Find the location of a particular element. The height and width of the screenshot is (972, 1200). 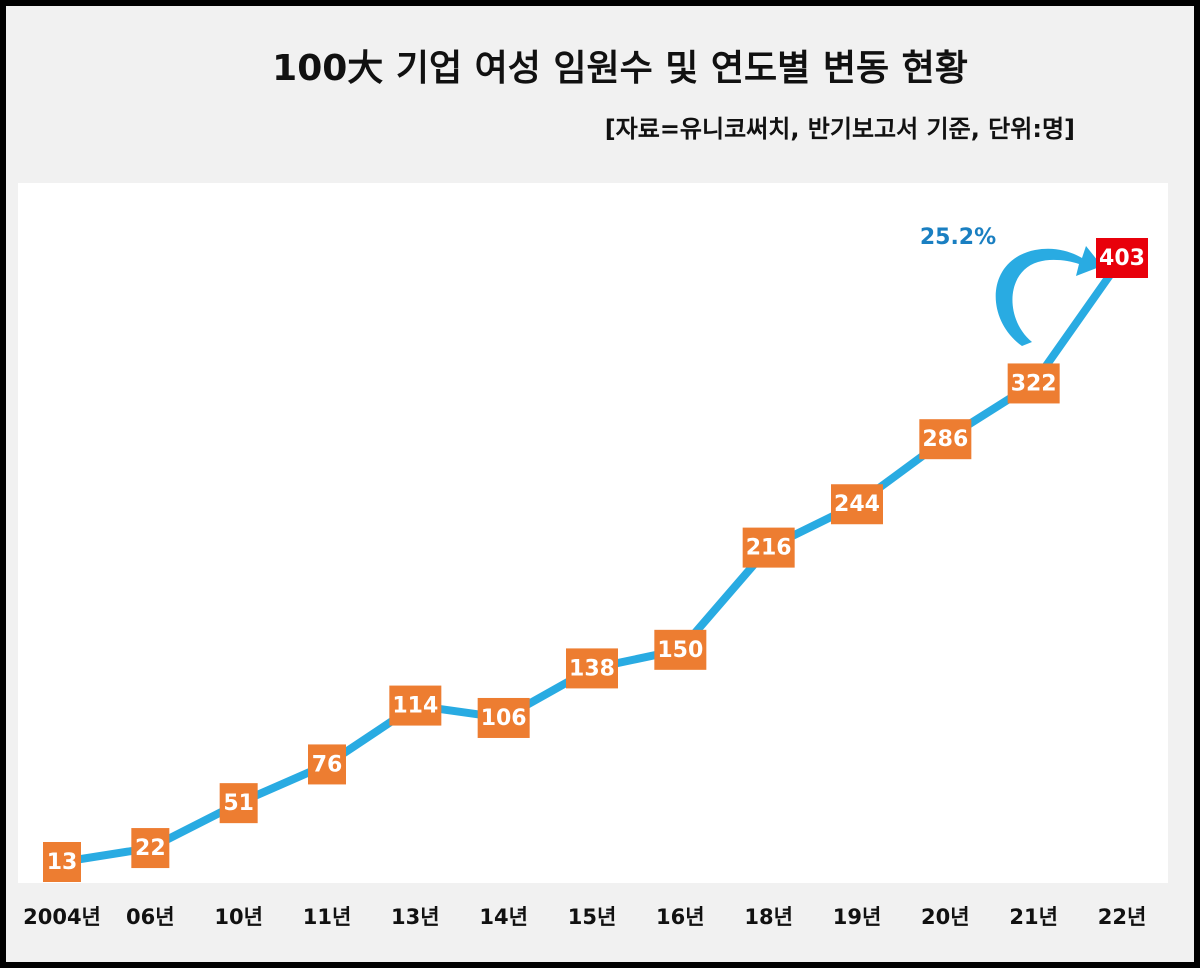

x-tick-label: 19년 is located at coordinates (857, 917).